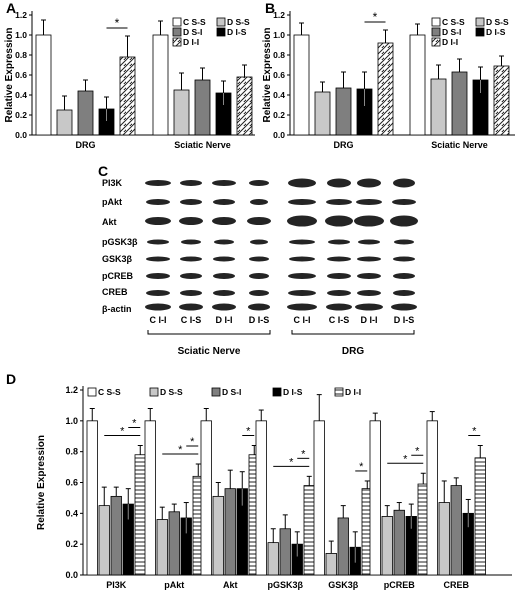  Describe the element at coordinates (209, 332) in the screenshot. I see `bracket-sciatic` at that location.